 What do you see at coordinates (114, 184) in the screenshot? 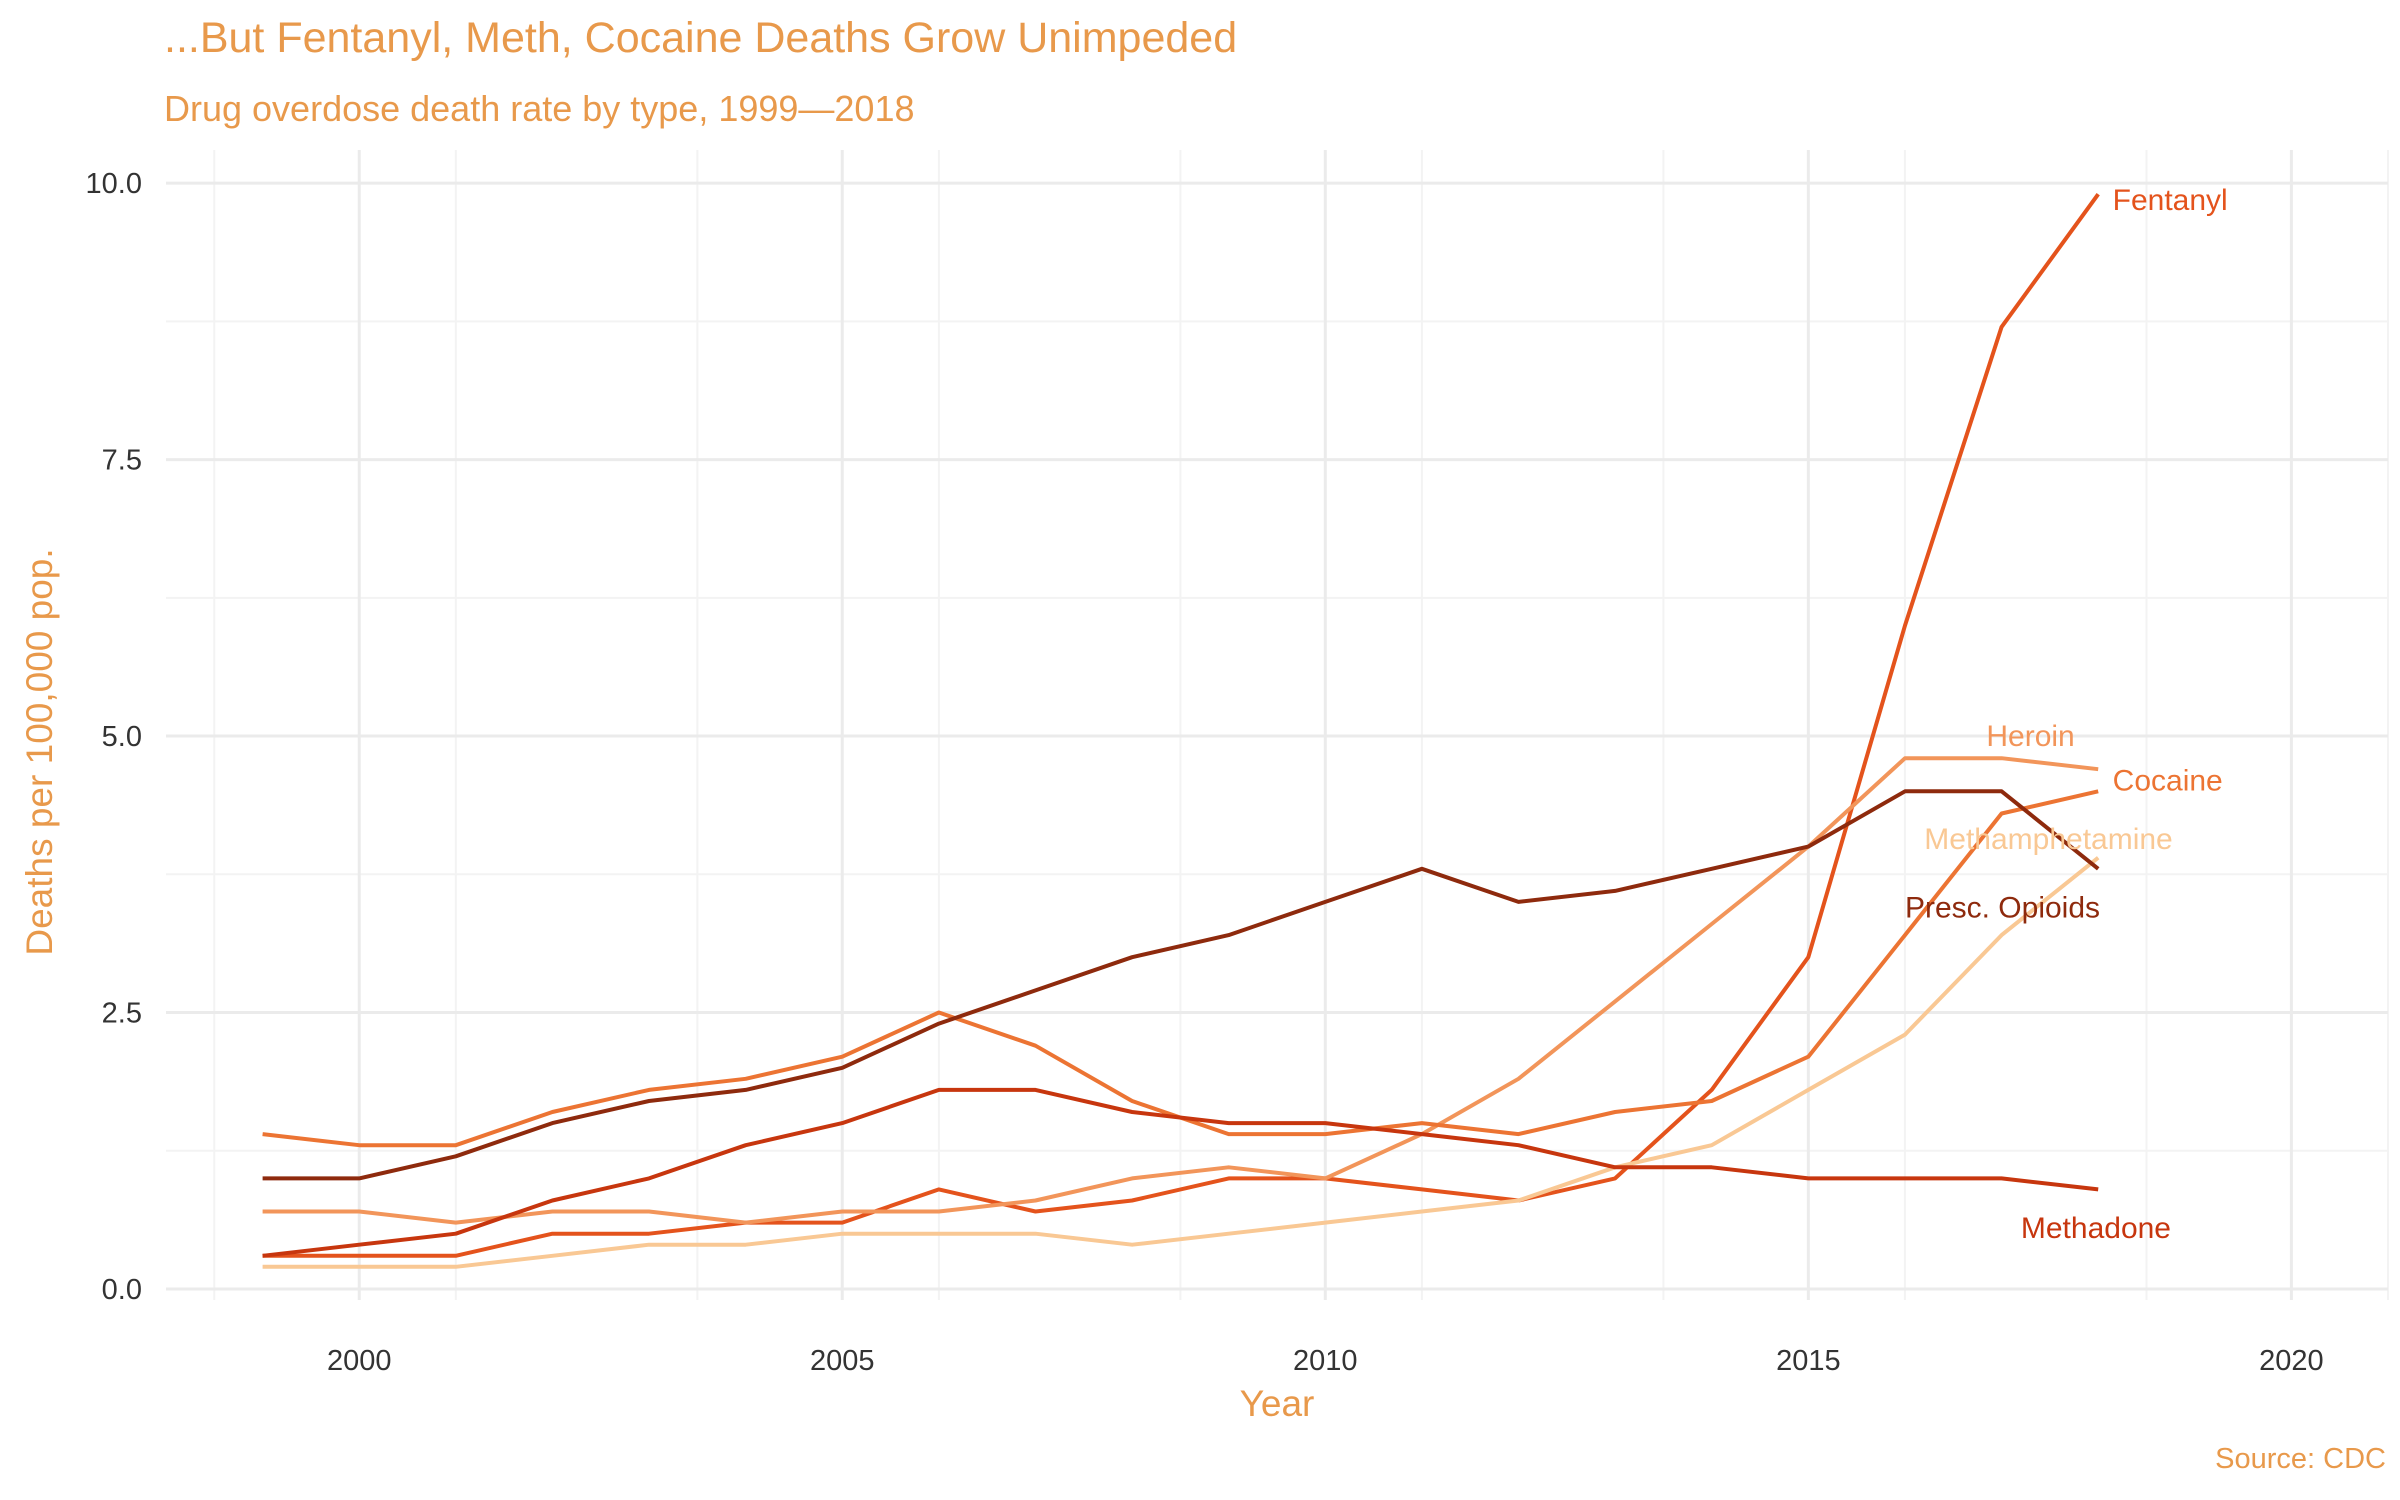
I see `y-tick-label: 10.0` at bounding box center [114, 184].